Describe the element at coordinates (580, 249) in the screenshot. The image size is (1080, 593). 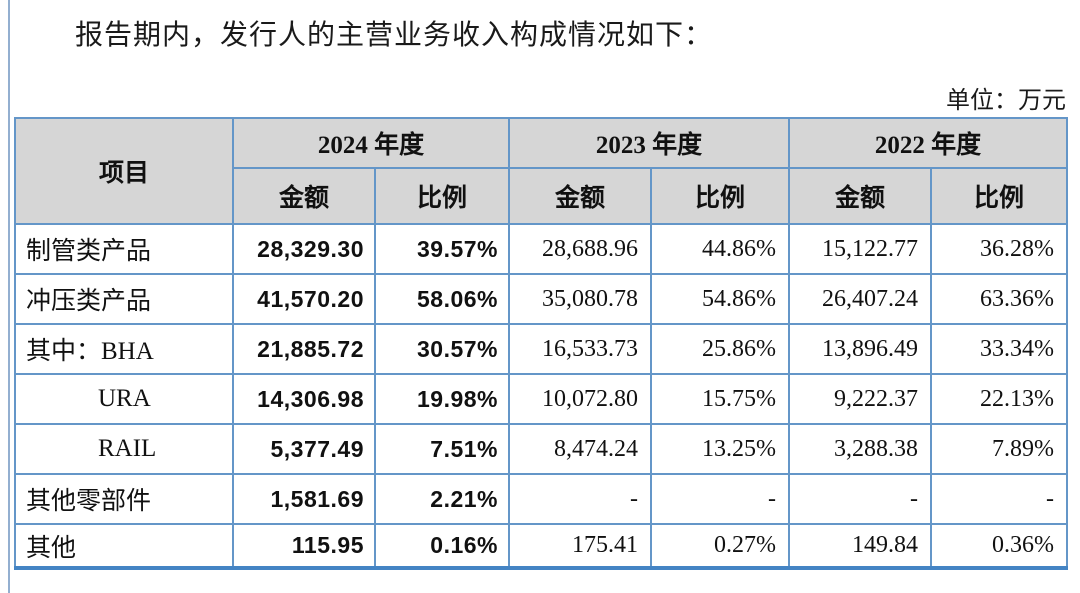
I see `amount-2023: 28,688.96` at that location.